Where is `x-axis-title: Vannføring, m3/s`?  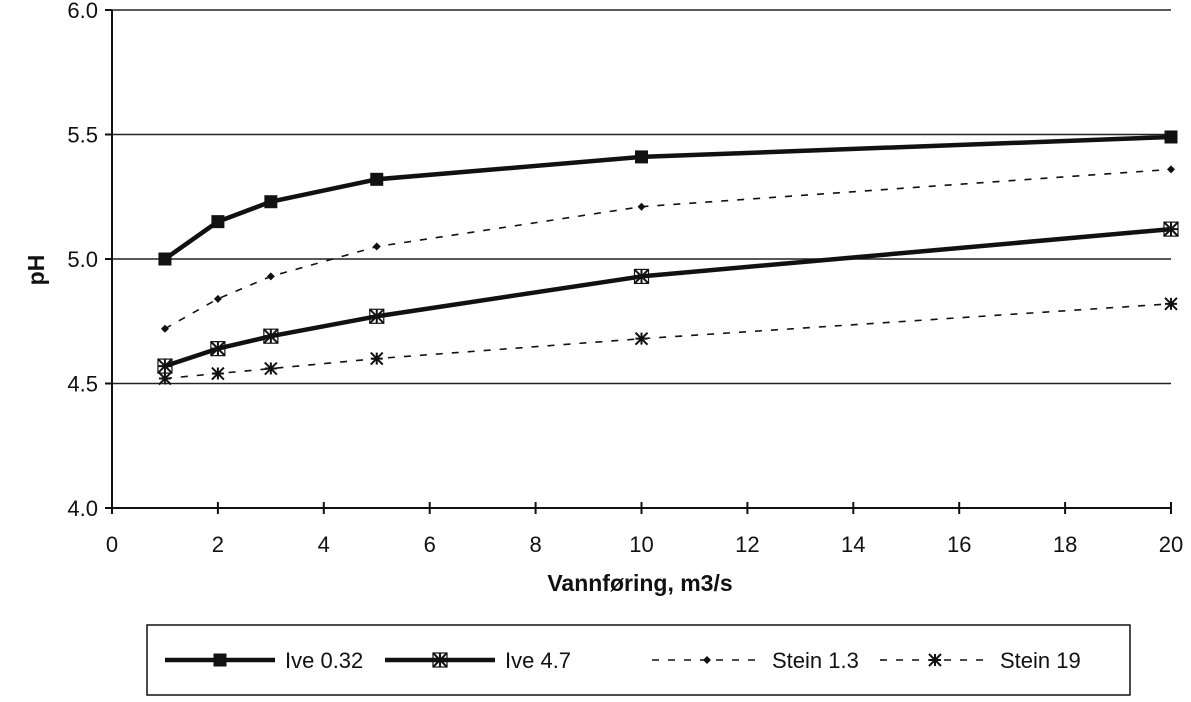
x-axis-title: Vannføring, m3/s is located at coordinates (639, 583).